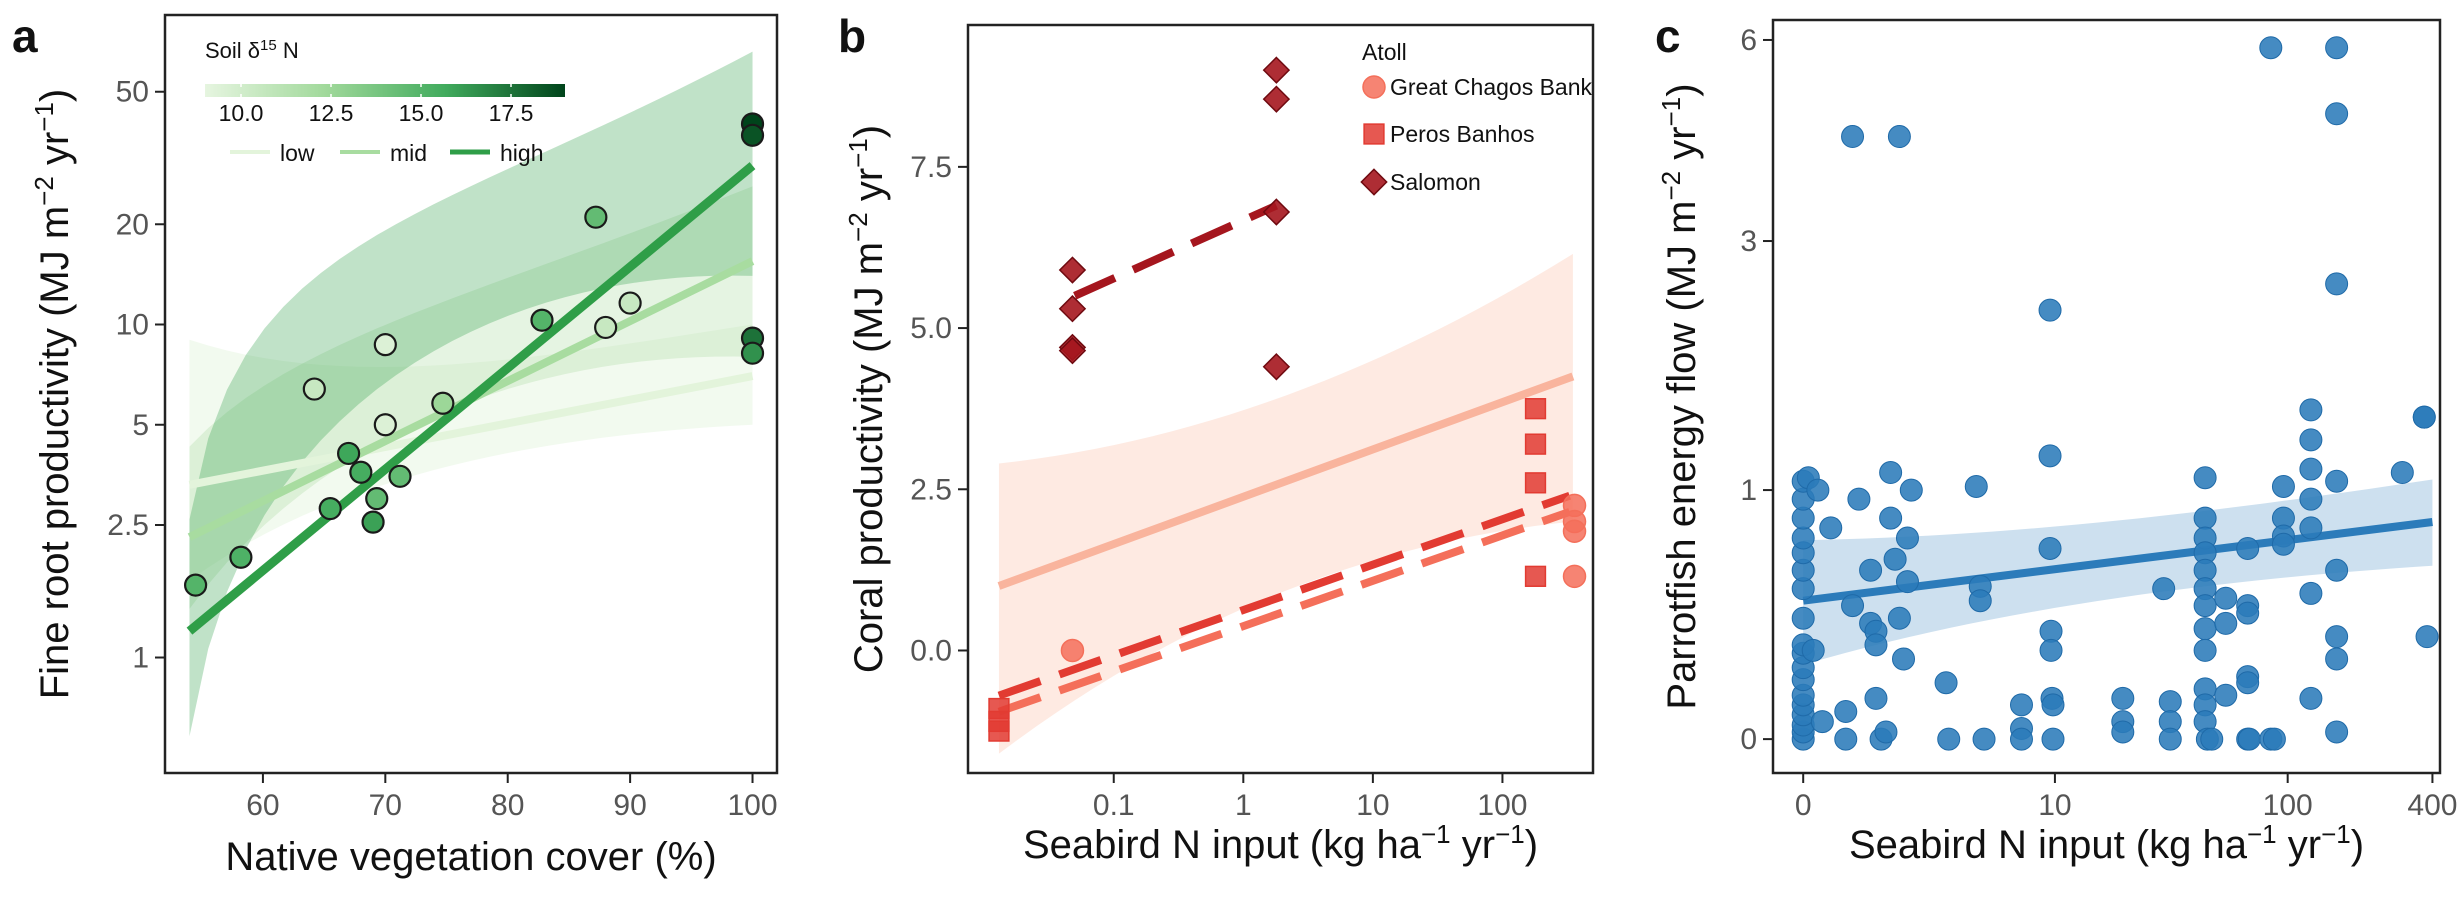  Describe the element at coordinates (1286, 481) in the screenshot. I see `overall-fit-line` at that location.